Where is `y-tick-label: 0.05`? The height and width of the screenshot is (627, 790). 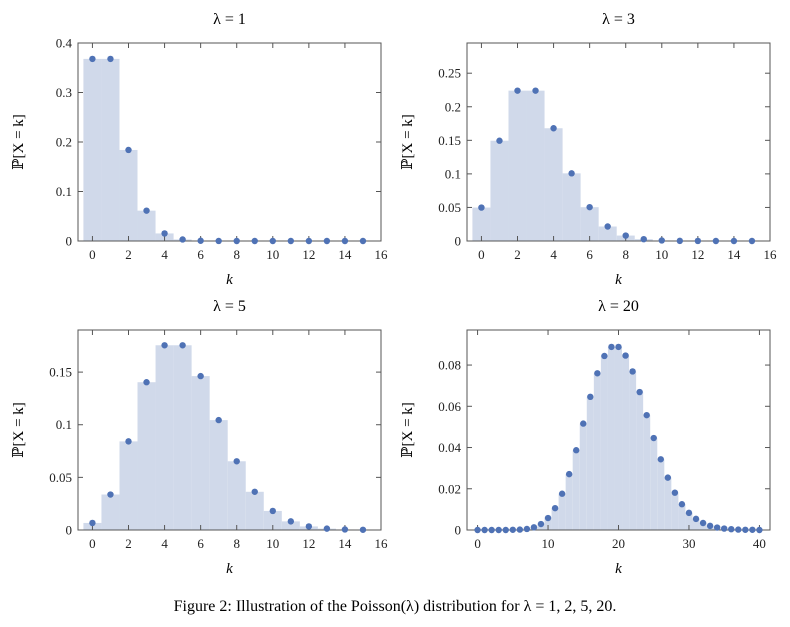
y-tick-label: 0.05 is located at coordinates (60, 477).